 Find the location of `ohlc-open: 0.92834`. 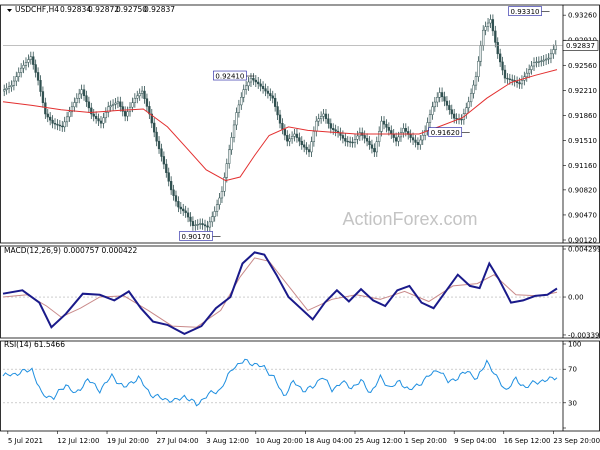

ohlc-open: 0.92834 is located at coordinates (75, 9).